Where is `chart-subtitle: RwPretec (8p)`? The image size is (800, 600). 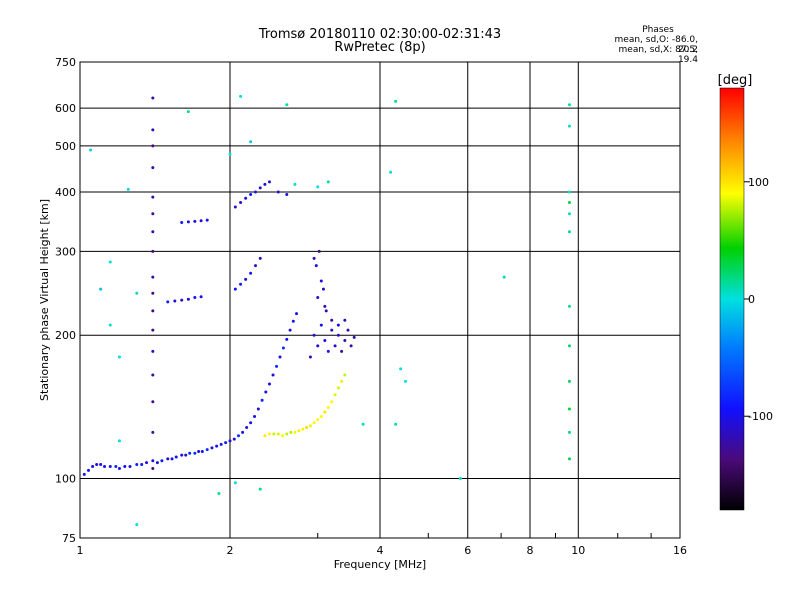 chart-subtitle: RwPretec (8p) is located at coordinates (380, 47).